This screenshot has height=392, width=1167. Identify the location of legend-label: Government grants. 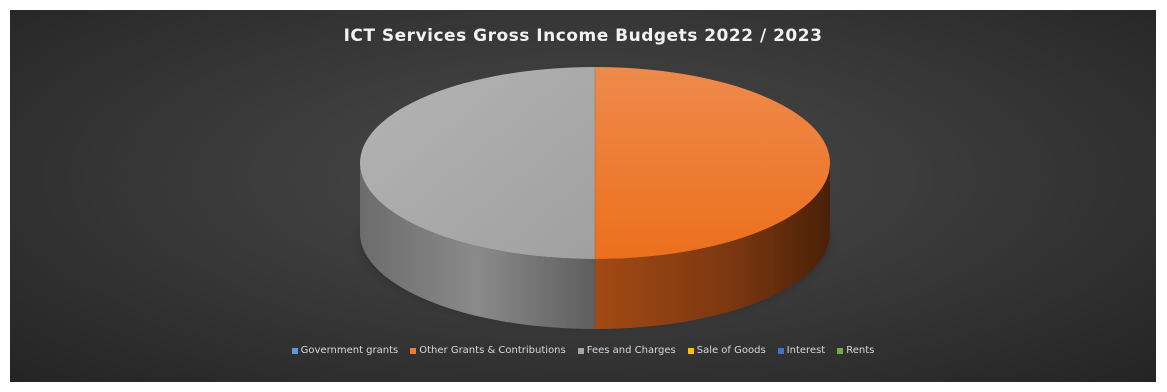
(349, 350).